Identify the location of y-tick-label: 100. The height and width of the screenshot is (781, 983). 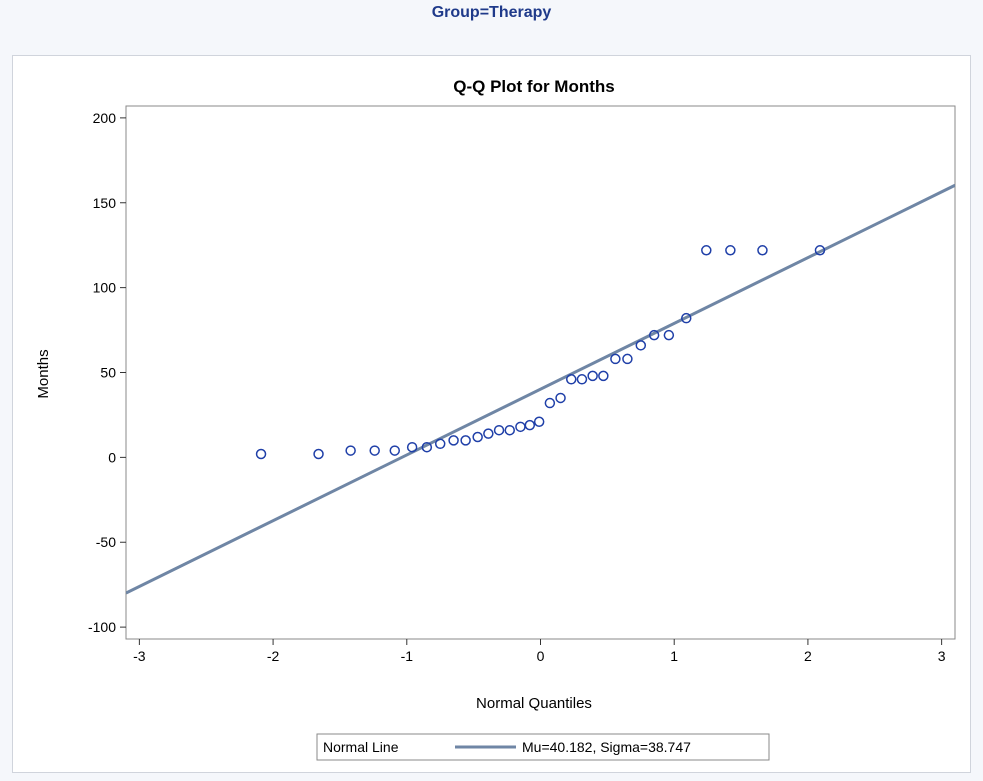
(105, 288).